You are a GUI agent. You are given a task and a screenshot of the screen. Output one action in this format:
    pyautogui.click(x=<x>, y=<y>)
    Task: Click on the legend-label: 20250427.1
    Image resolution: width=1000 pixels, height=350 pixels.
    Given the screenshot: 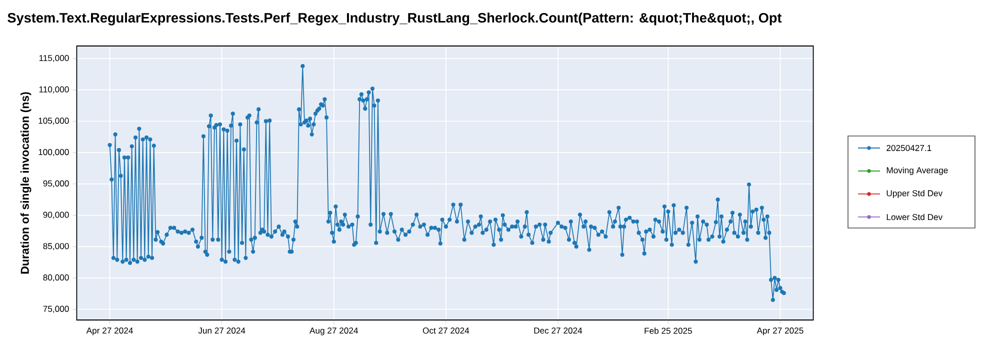 What is the action you would take?
    pyautogui.click(x=909, y=148)
    